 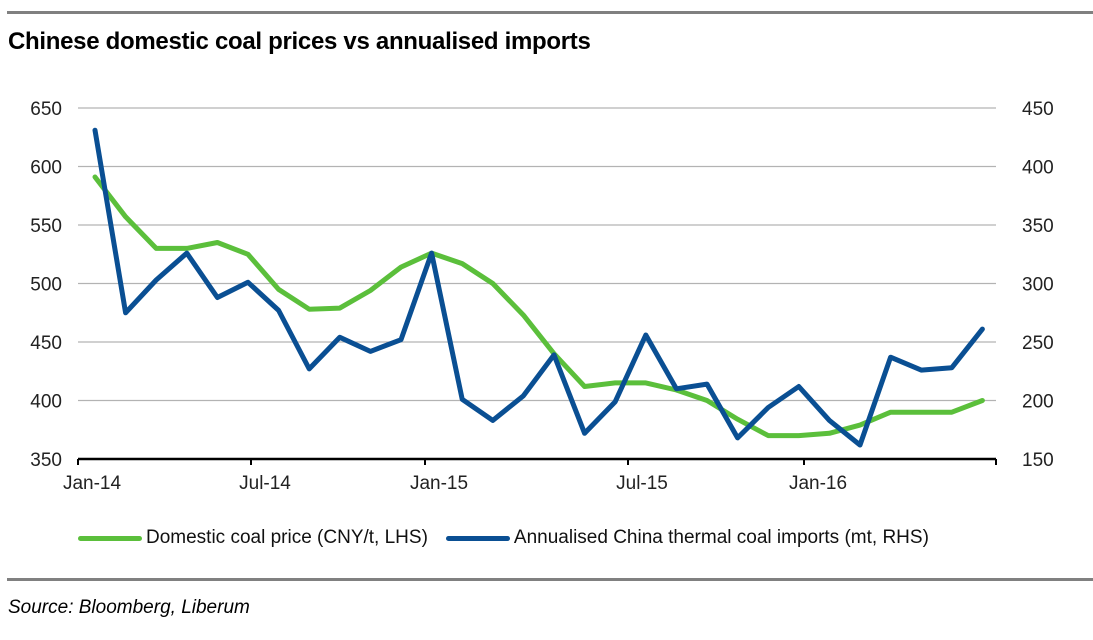 What do you see at coordinates (287, 537) in the screenshot?
I see `legend-label-domestic: Domestic coal price (CNY/t, LHS)` at bounding box center [287, 537].